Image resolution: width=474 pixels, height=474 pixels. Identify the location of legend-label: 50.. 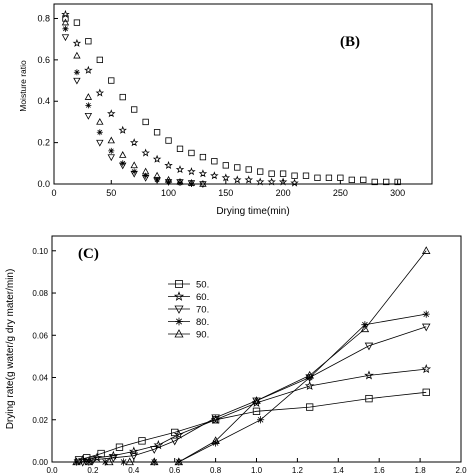
(202, 285).